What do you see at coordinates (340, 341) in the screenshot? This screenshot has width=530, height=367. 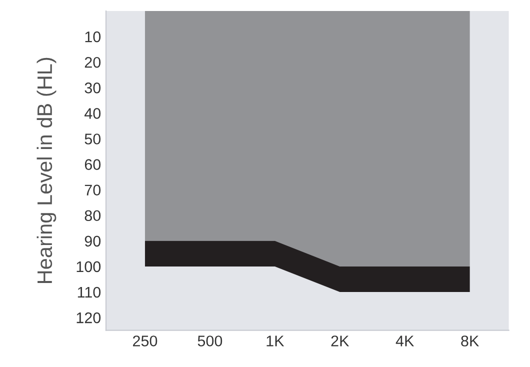 I see `x-tick-label: 2K` at bounding box center [340, 341].